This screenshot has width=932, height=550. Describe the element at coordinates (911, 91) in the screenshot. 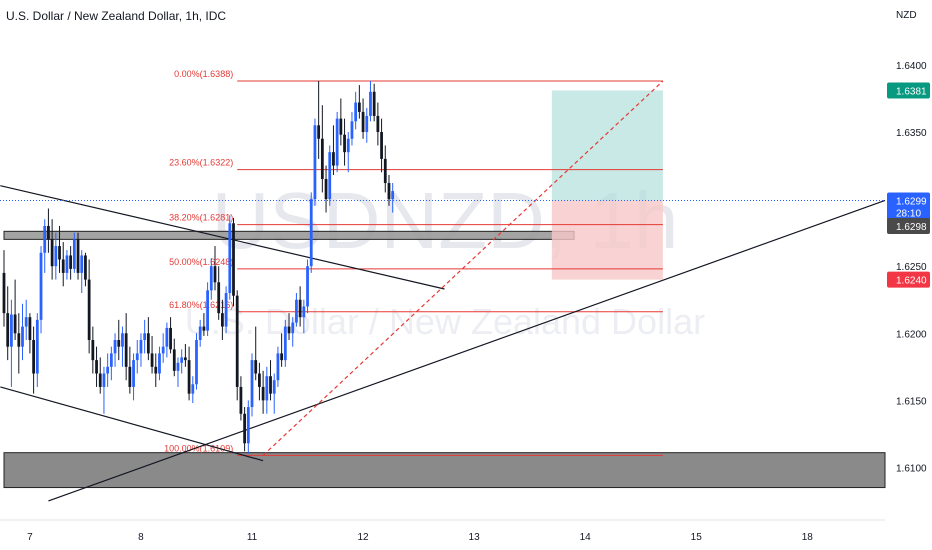

I see `price-badge-label: 1.6381` at that location.